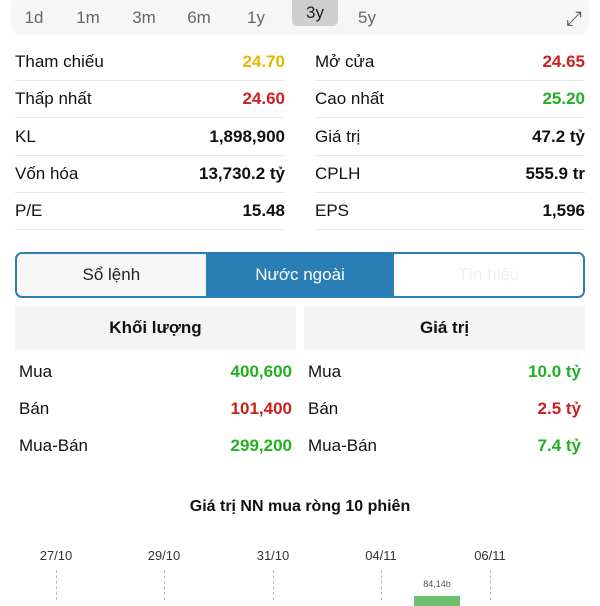  I want to click on stat-row: Giá trị 47.2 tỷ, so click(450, 137).